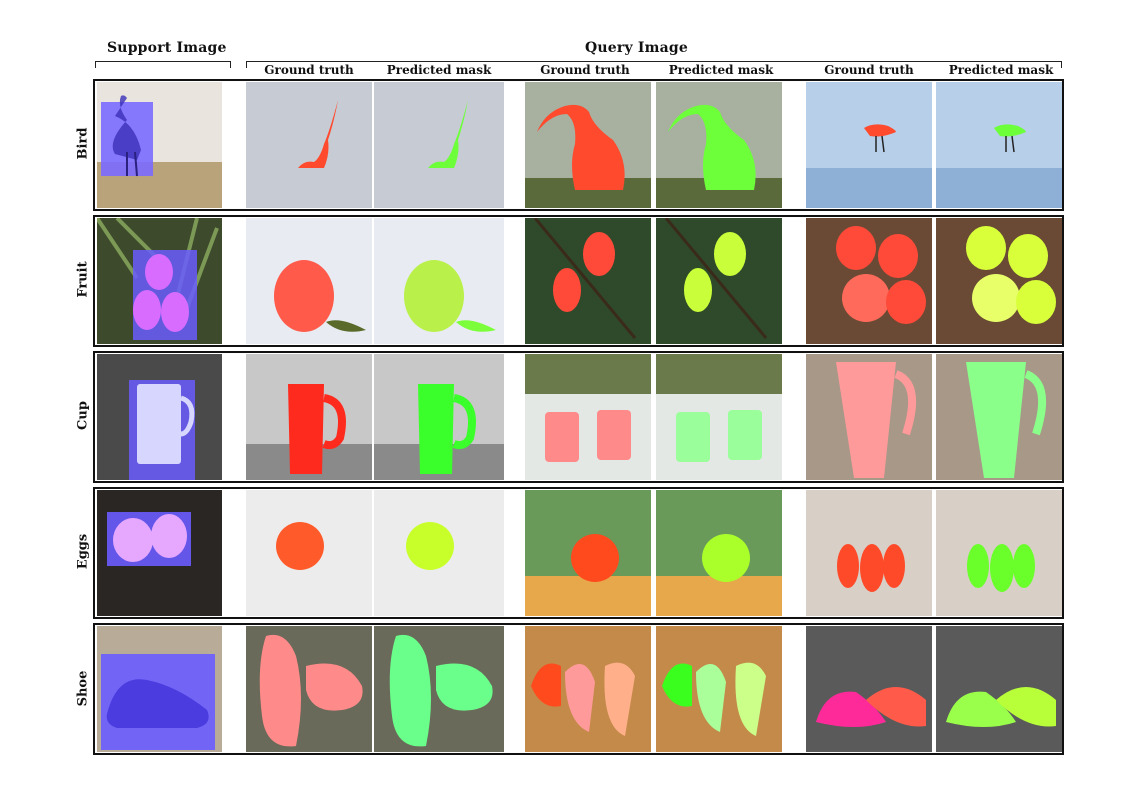 The height and width of the screenshot is (794, 1123). I want to click on support-bracket, so click(163, 64).